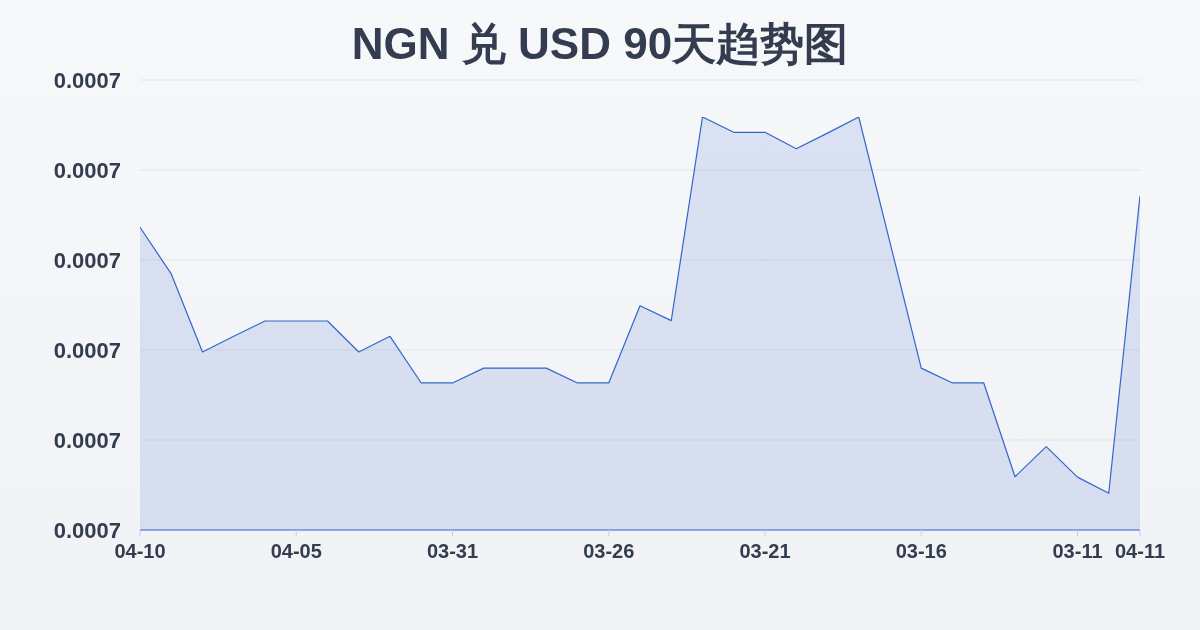 The image size is (1200, 630). What do you see at coordinates (1077, 551) in the screenshot?
I see `x-tick-label: 03-11` at bounding box center [1077, 551].